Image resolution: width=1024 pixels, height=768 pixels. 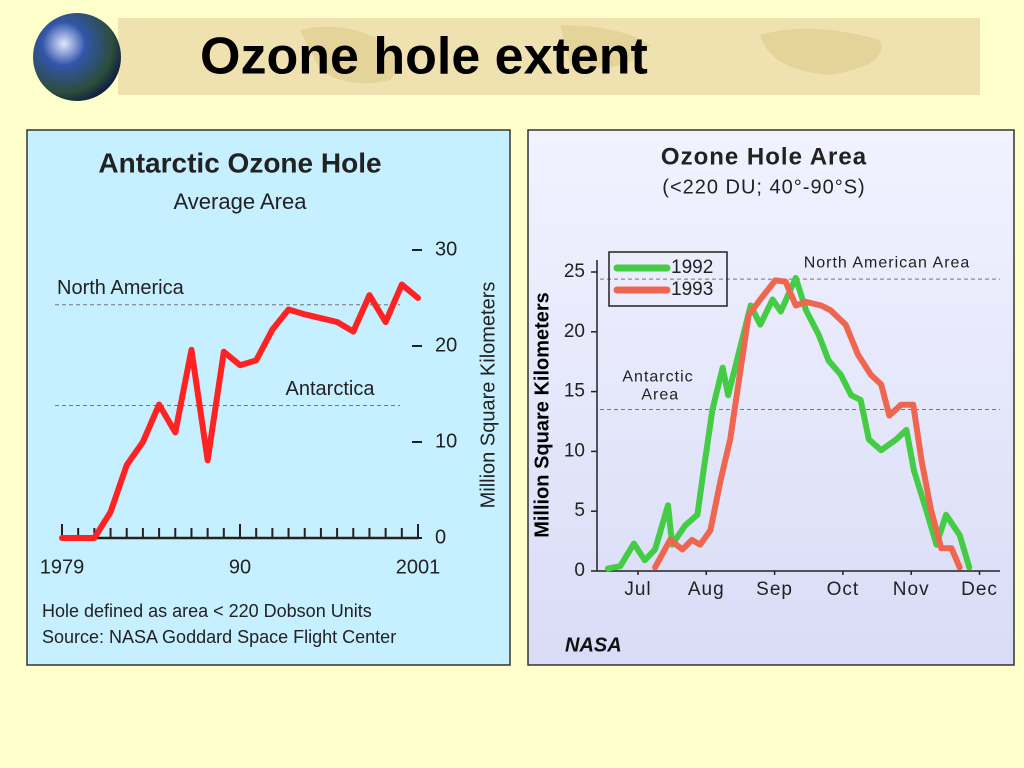 I want to click on banner-map, so click(x=591, y=54).